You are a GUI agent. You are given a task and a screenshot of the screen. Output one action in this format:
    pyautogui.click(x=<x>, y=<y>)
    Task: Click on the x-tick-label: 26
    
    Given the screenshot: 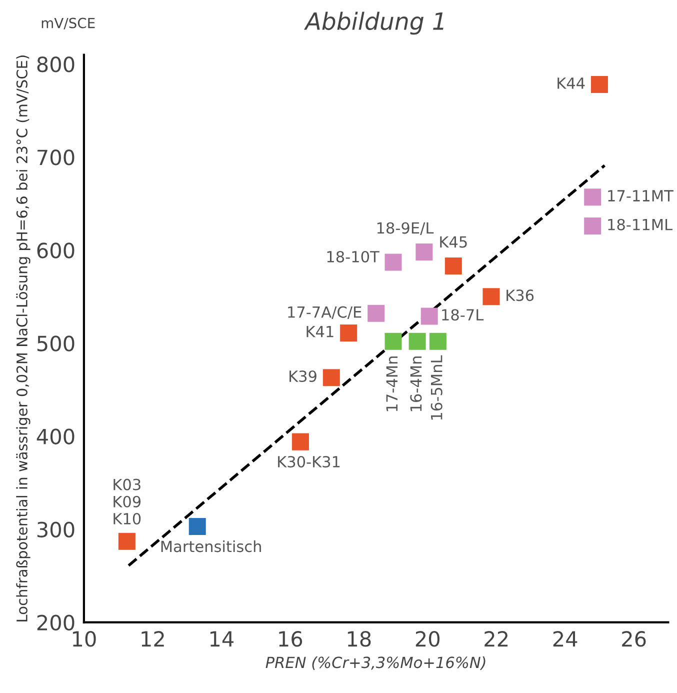 What is the action you would take?
    pyautogui.click(x=634, y=639)
    